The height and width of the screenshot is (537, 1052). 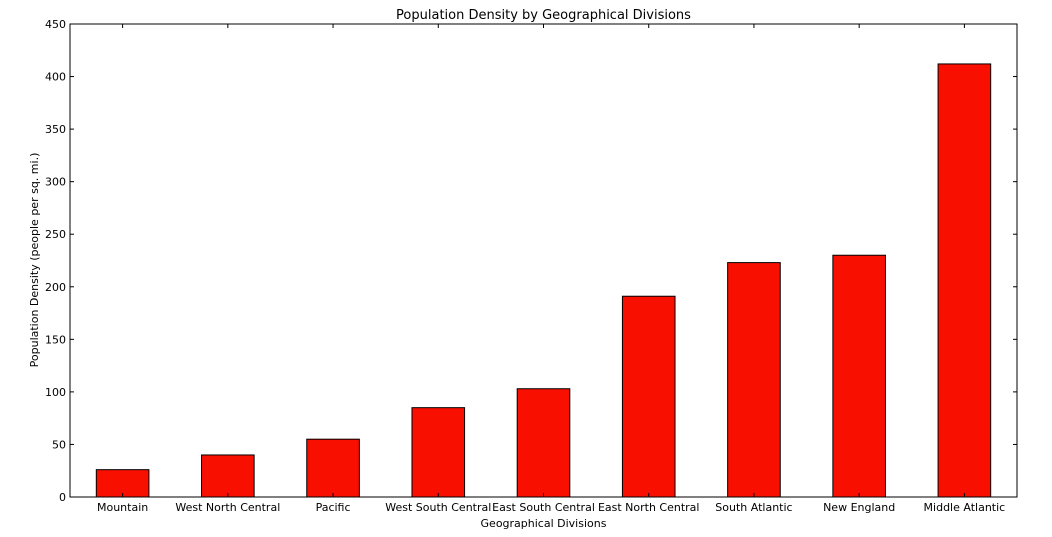 I want to click on x-tick-label-4: East South Central, so click(x=543, y=507).